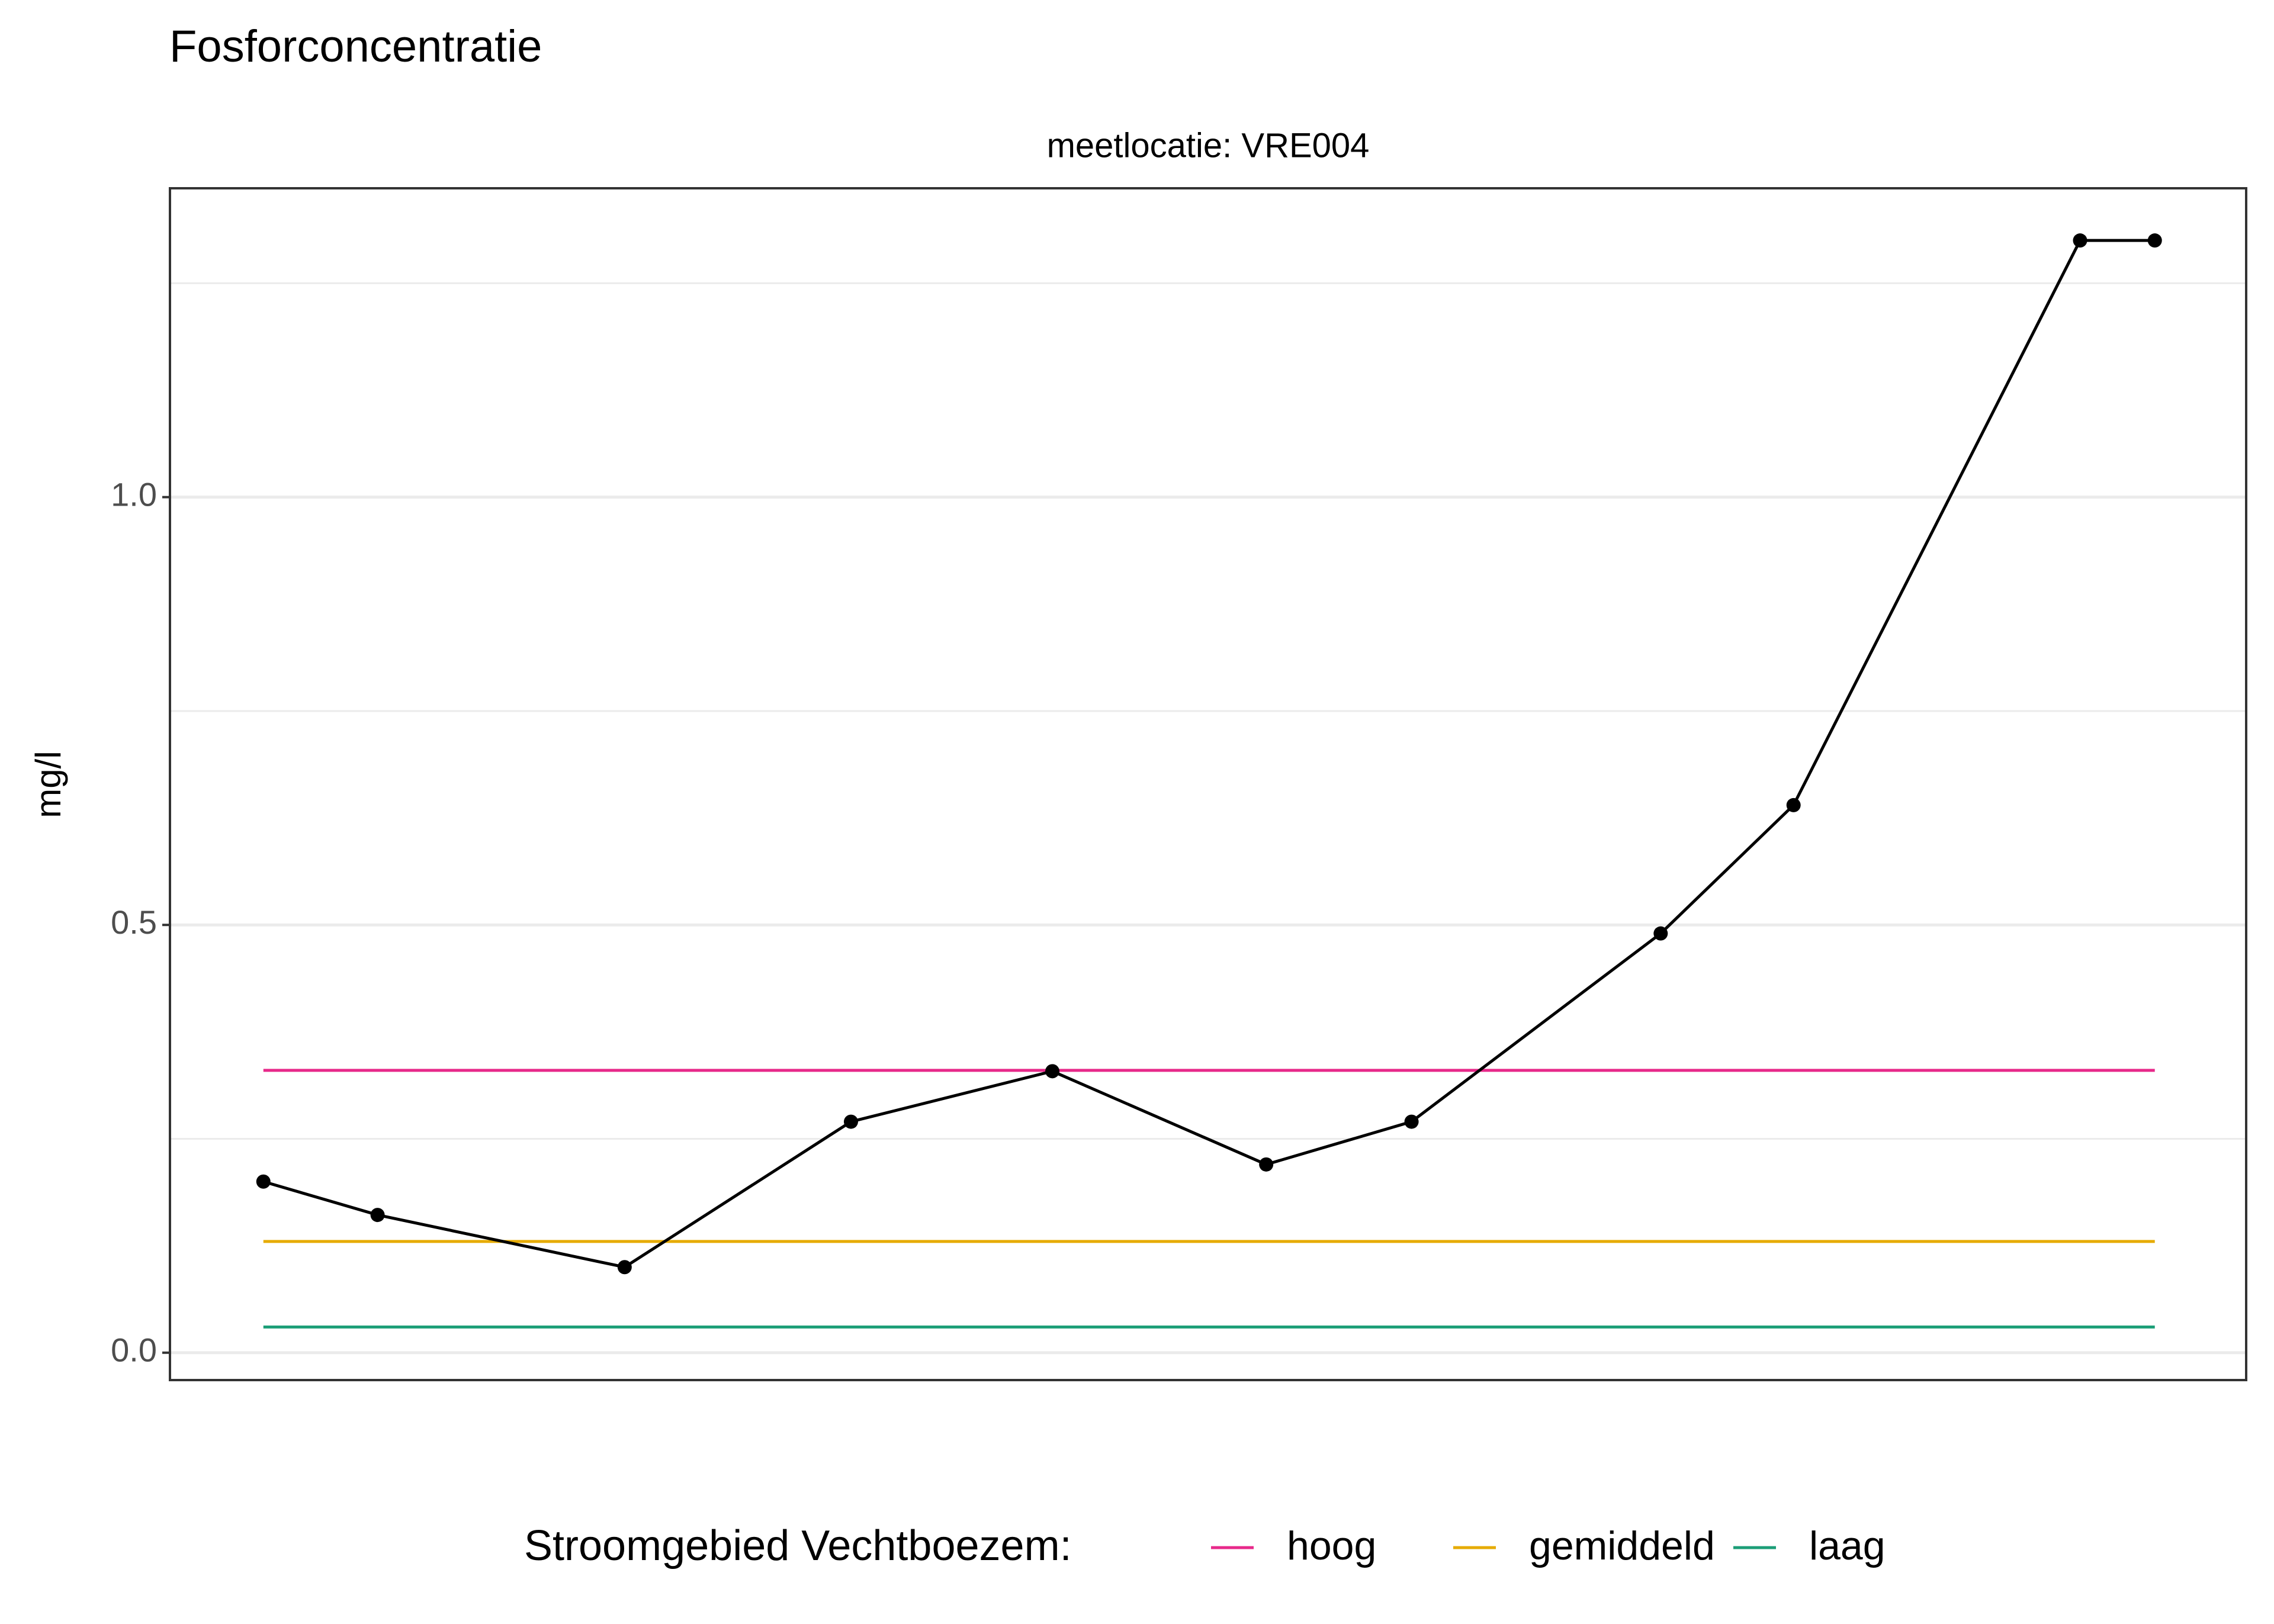 The height and width of the screenshot is (1624, 2274). I want to click on legend-title: Stroomgebied Vechtboezem:, so click(798, 1546).